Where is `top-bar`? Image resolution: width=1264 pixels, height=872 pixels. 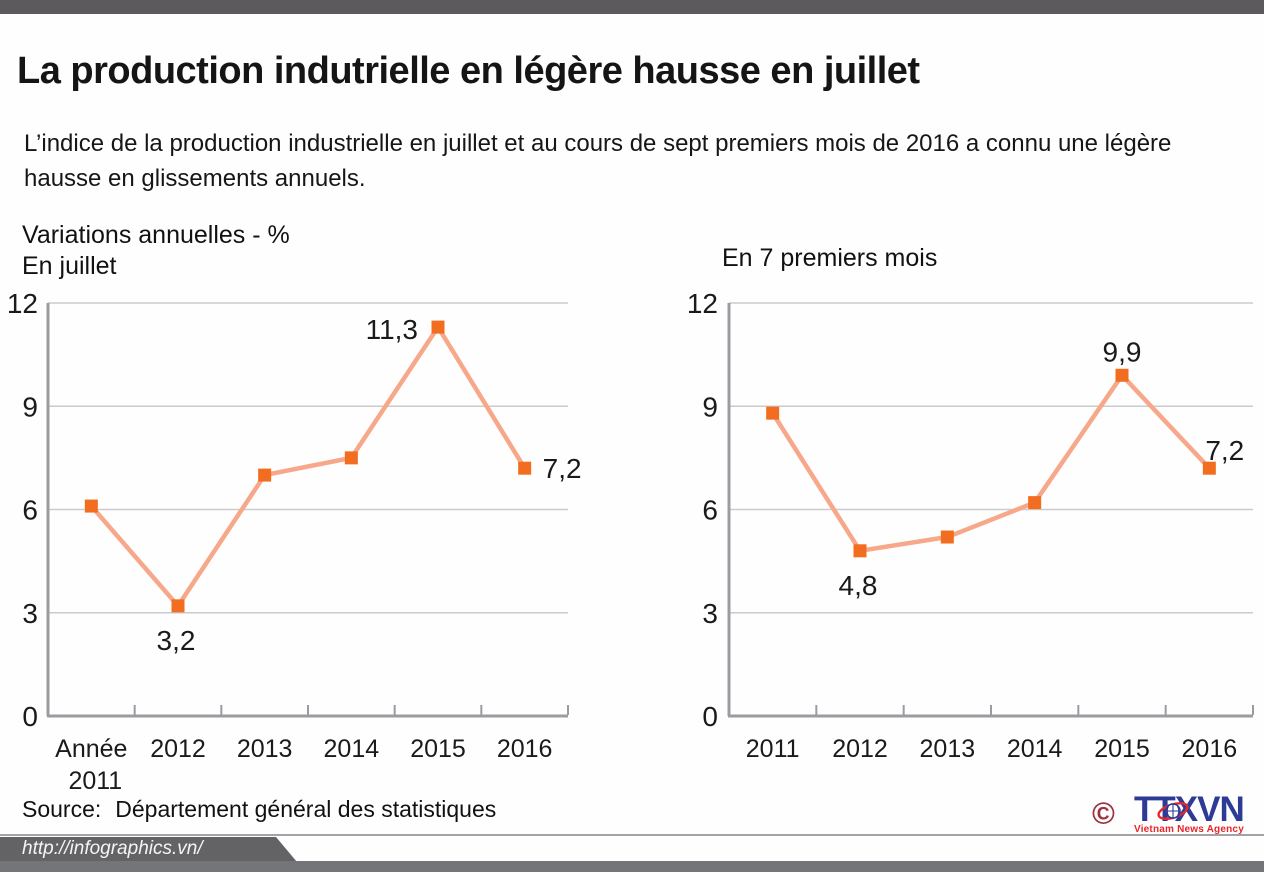
top-bar is located at coordinates (632, 7).